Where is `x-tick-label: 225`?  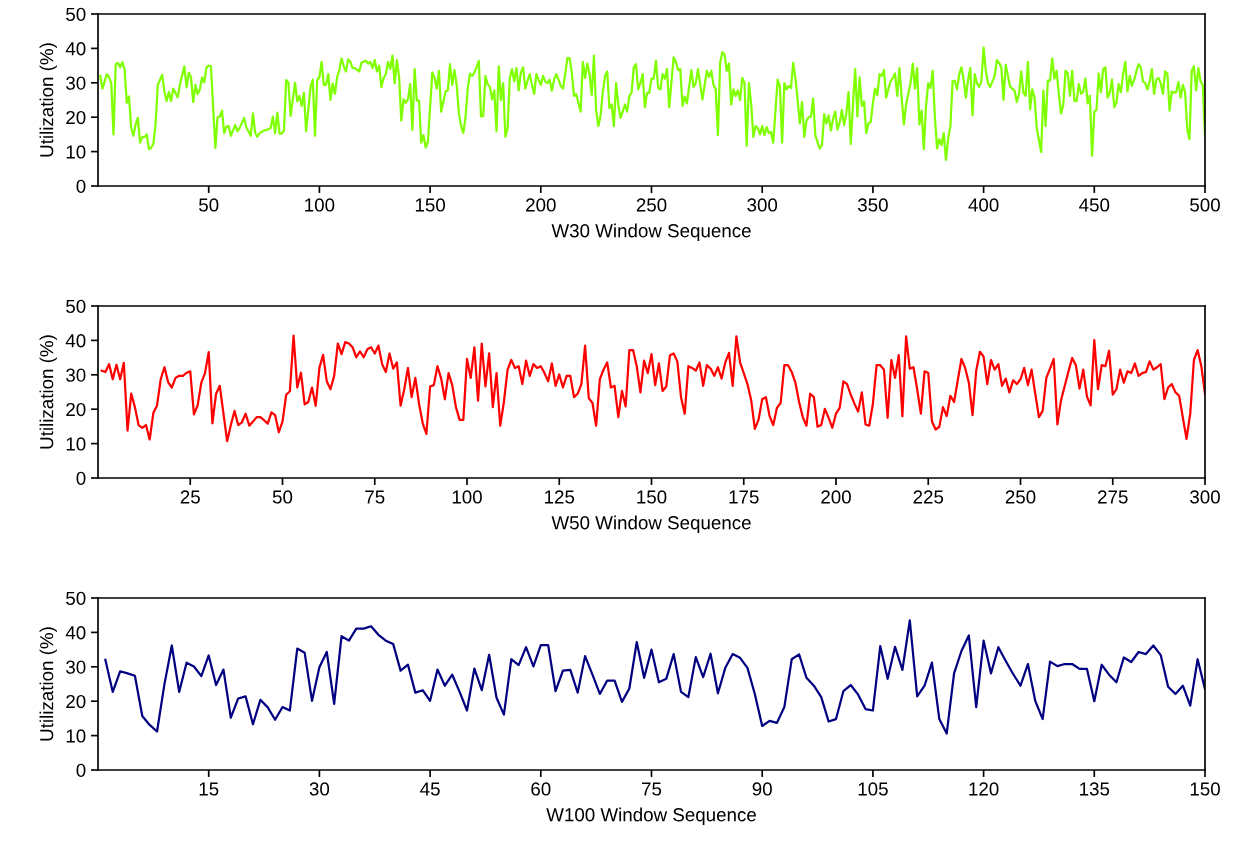 x-tick-label: 225 is located at coordinates (928, 497).